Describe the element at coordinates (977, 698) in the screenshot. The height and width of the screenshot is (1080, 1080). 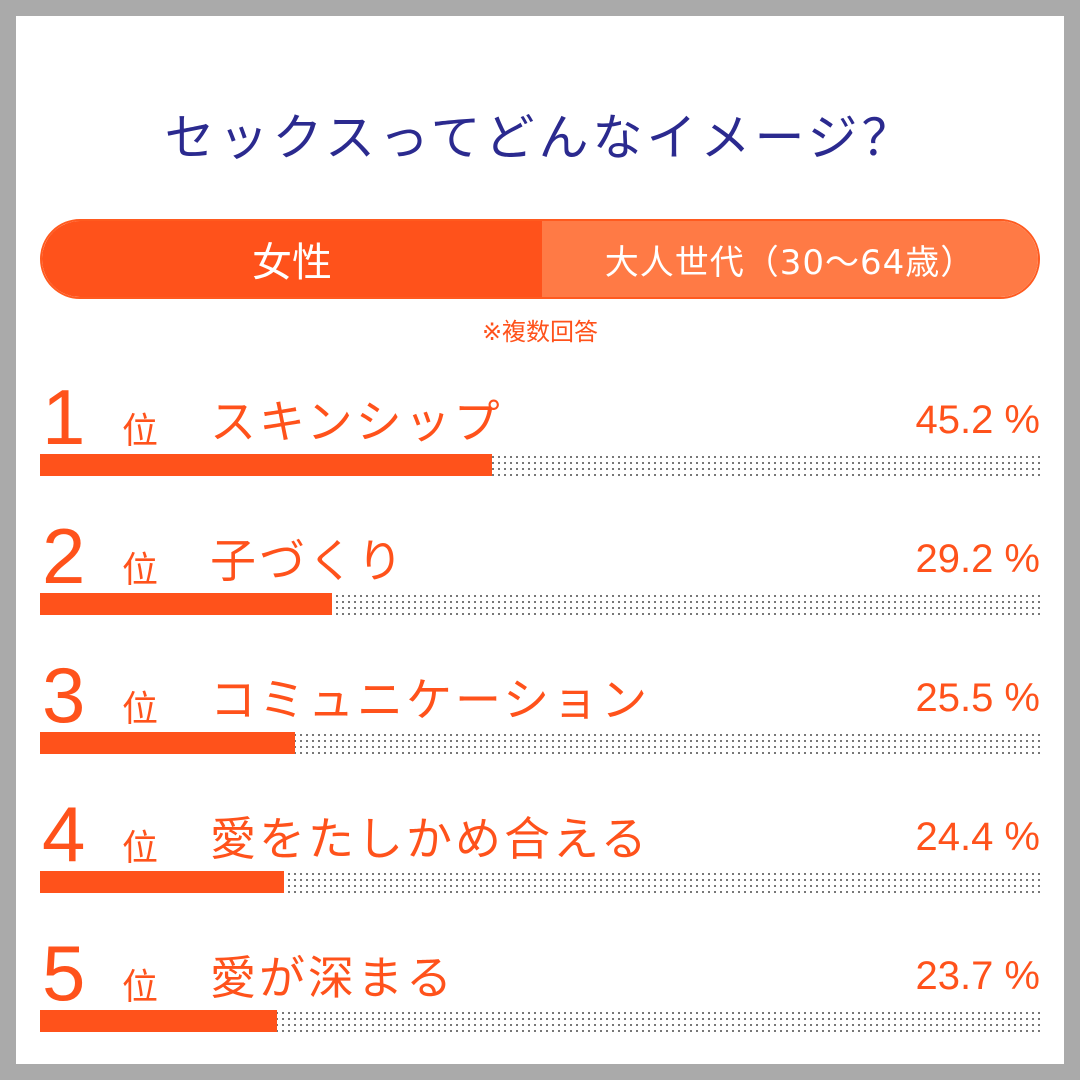
I see `value-label: 25.5 %` at that location.